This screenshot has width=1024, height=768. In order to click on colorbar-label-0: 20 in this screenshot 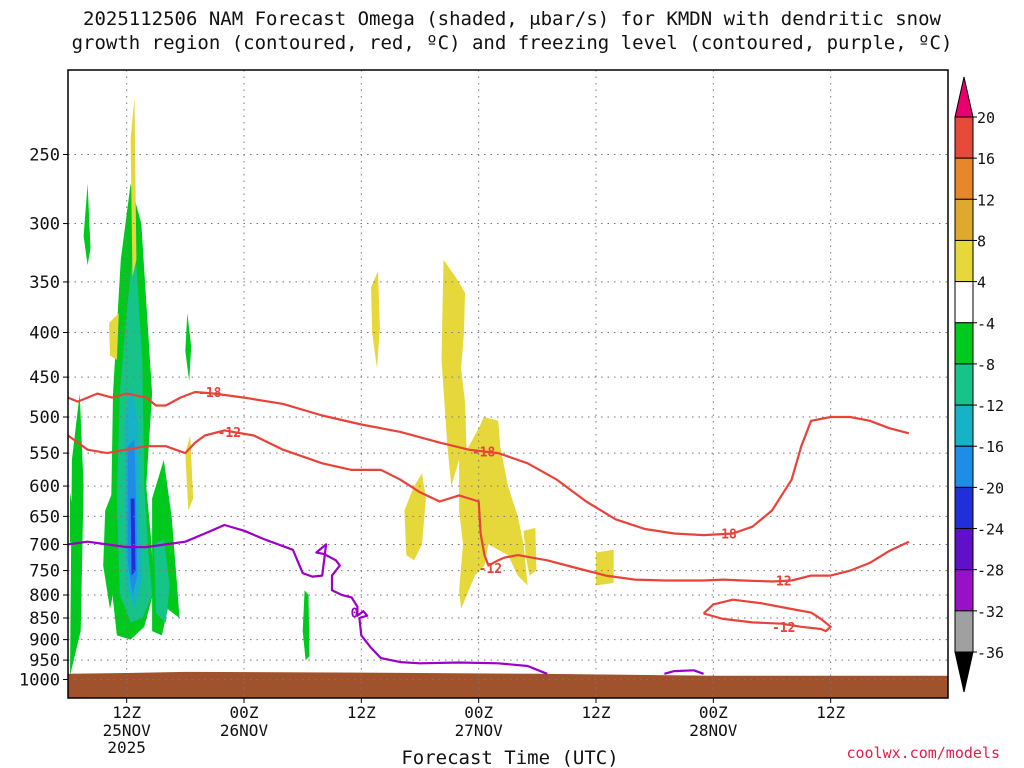, I will do `click(986, 118)`.